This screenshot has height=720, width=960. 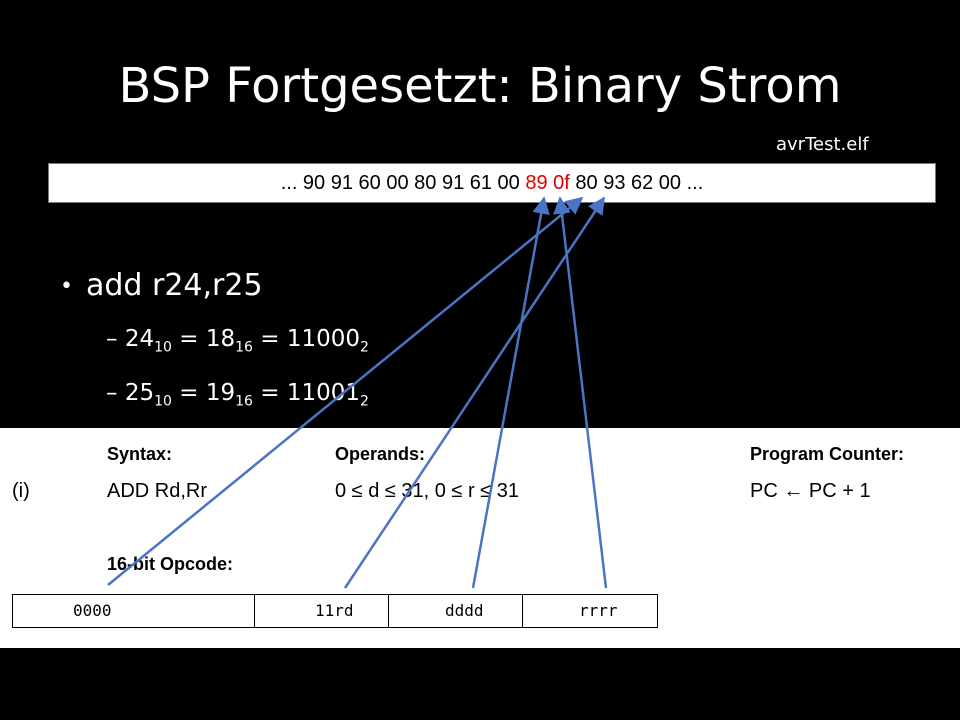 What do you see at coordinates (827, 454) in the screenshot?
I see `program-counter-header: Program Counter:` at bounding box center [827, 454].